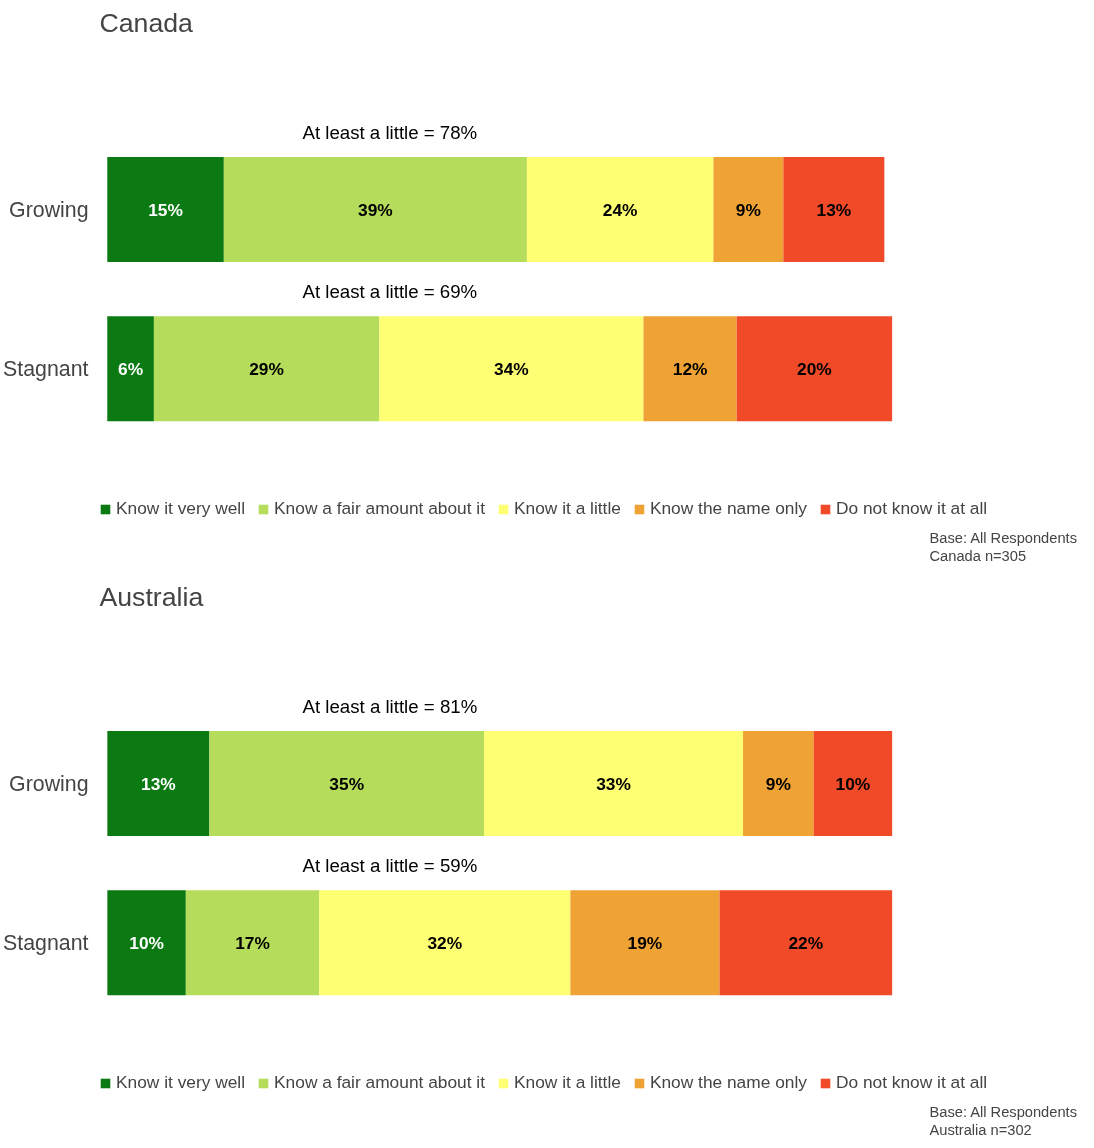 The image size is (1094, 1148). Describe the element at coordinates (978, 555) in the screenshot. I see `text: Canada n=305` at that location.